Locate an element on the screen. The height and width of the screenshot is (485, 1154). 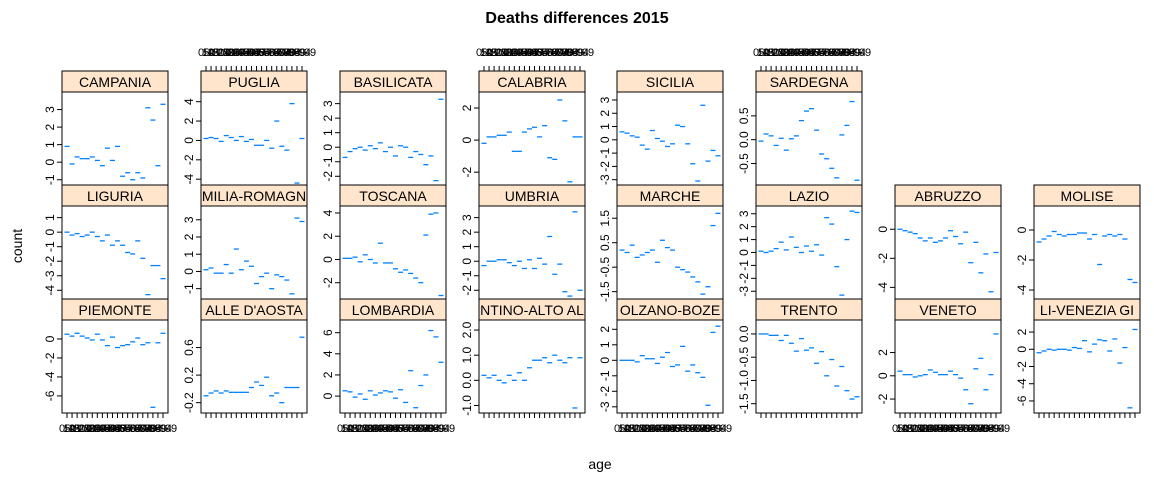
x-tick-label: 55-59 is located at coordinates (401, 429).